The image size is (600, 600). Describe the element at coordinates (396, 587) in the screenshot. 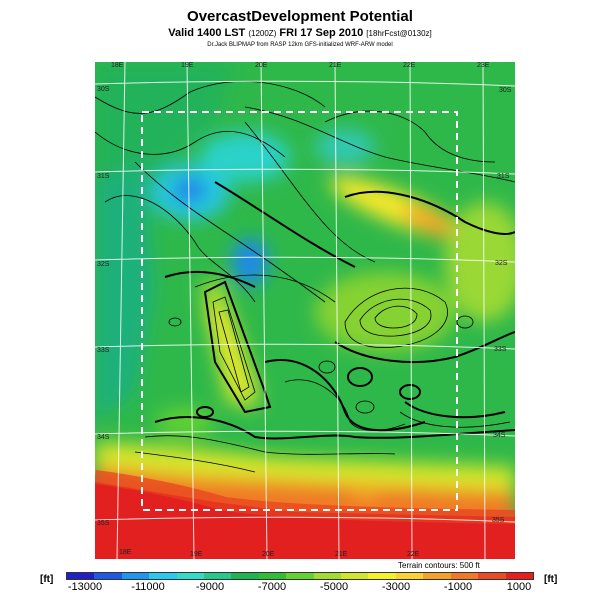

I see `colorbar-label: -3000` at that location.